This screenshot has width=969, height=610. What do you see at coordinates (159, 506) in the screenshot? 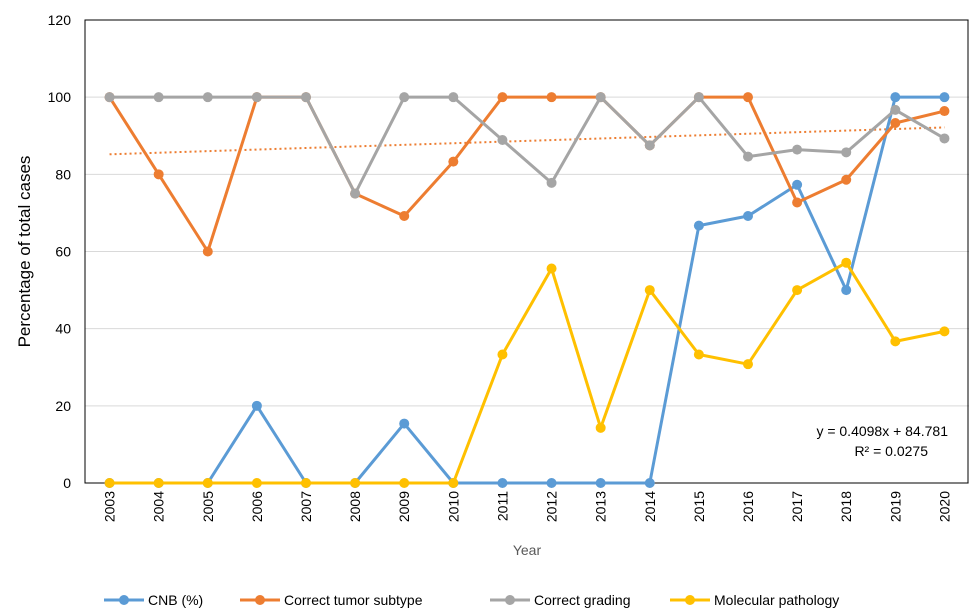
I see `x-tick-label: 2004` at bounding box center [159, 506].